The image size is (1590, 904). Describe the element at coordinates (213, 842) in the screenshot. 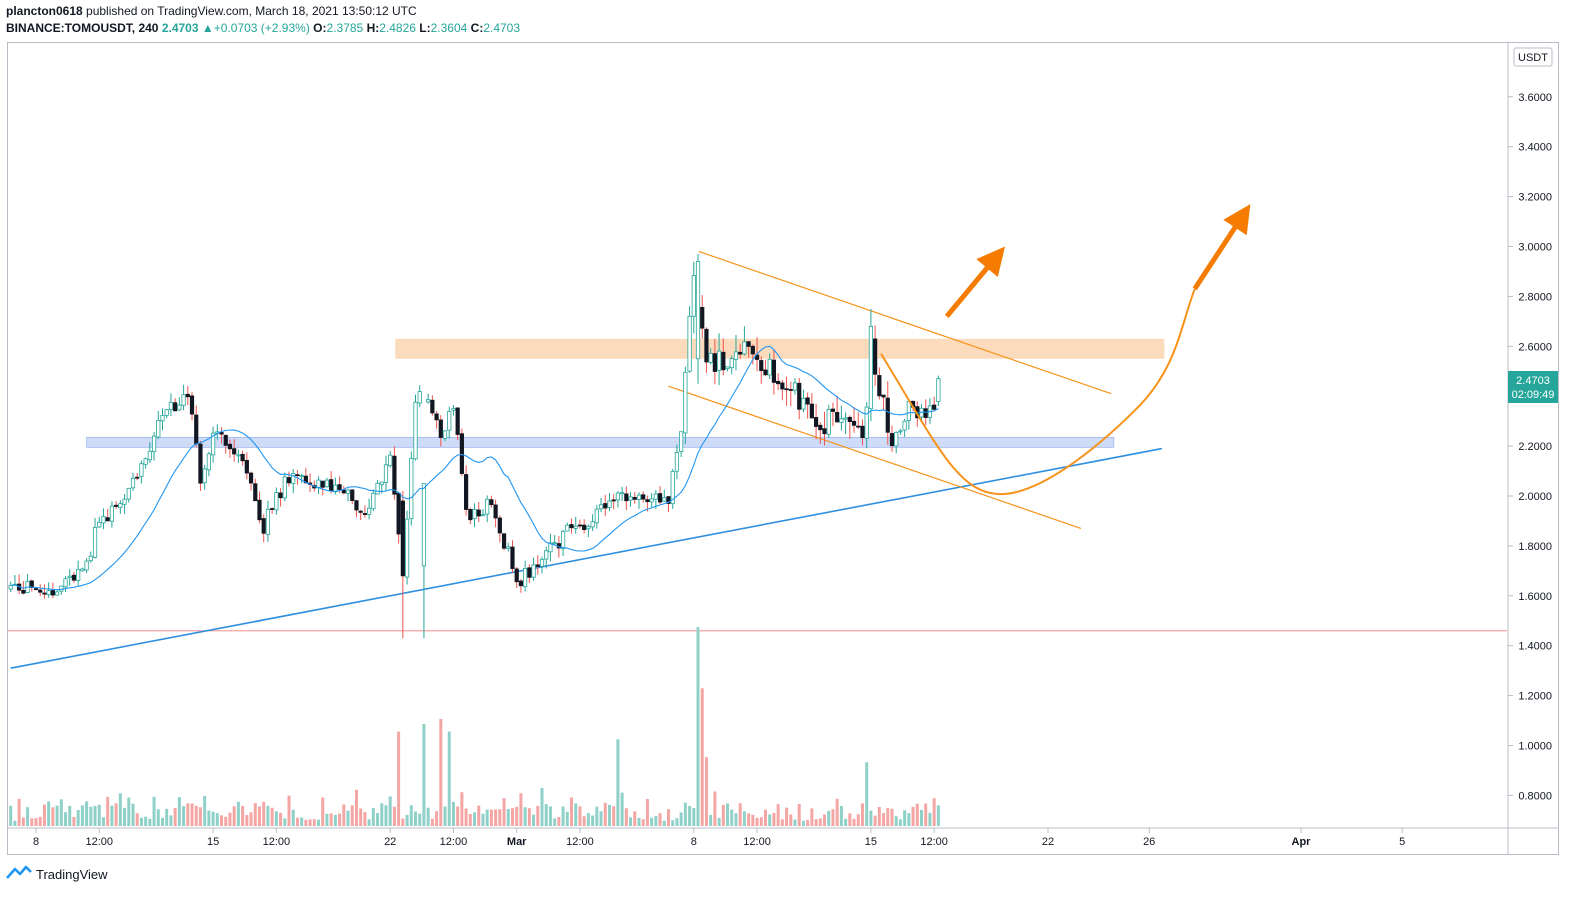

I see `time-tick-label: 15` at that location.